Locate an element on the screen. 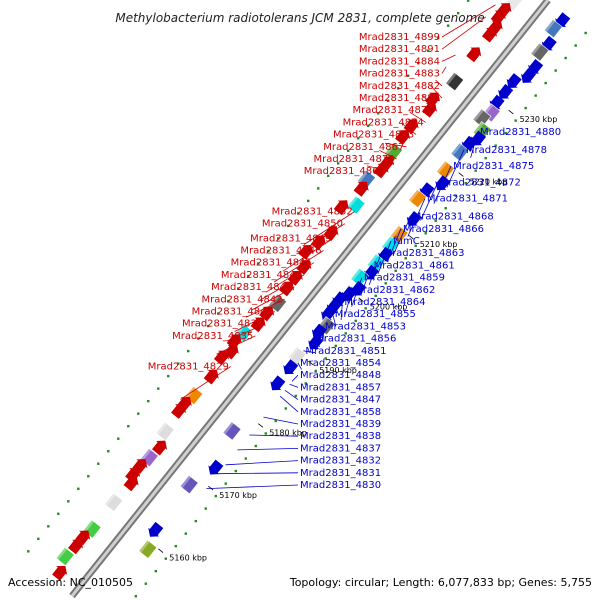 This screenshot has height=600, width=600. accession-text: Accession: NC_010505 is located at coordinates (70, 582).